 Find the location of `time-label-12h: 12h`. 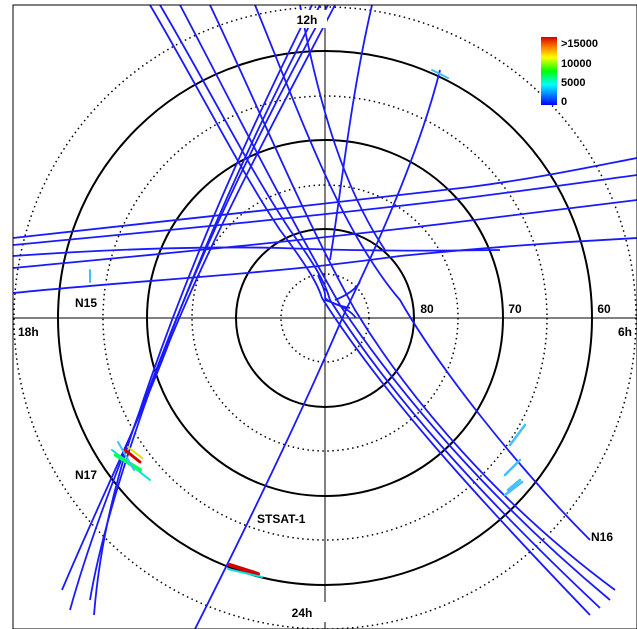

time-label-12h: 12h is located at coordinates (307, 20).